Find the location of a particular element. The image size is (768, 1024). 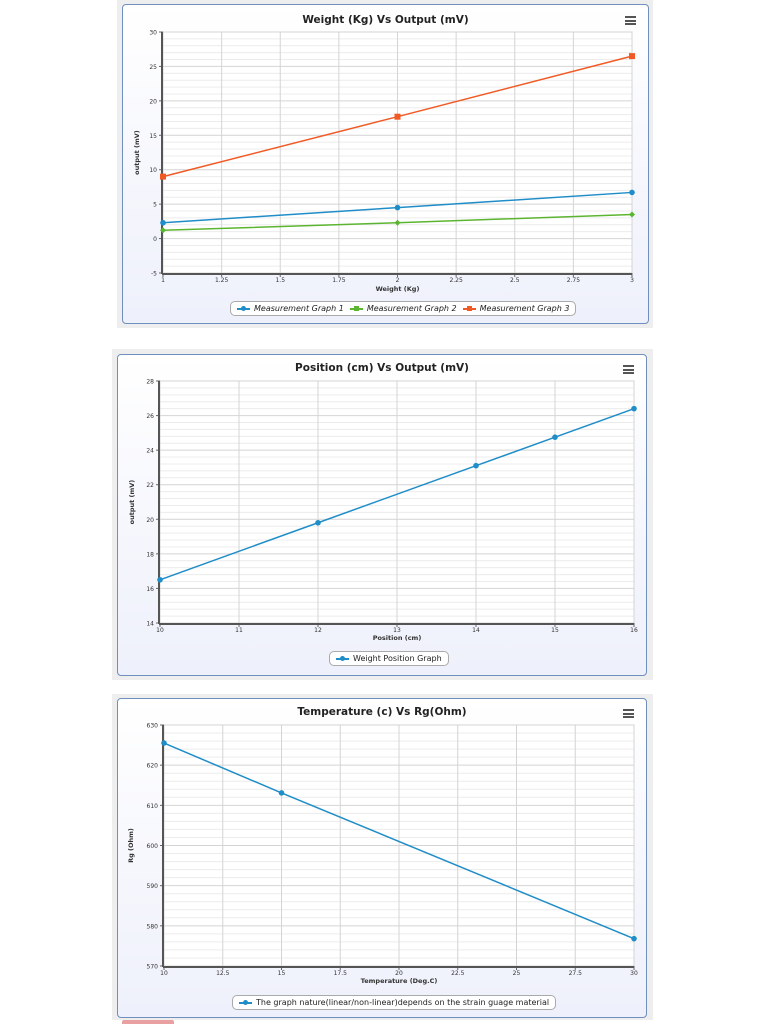

svg-text: Weight (Kg) is located at coordinates (398, 289).